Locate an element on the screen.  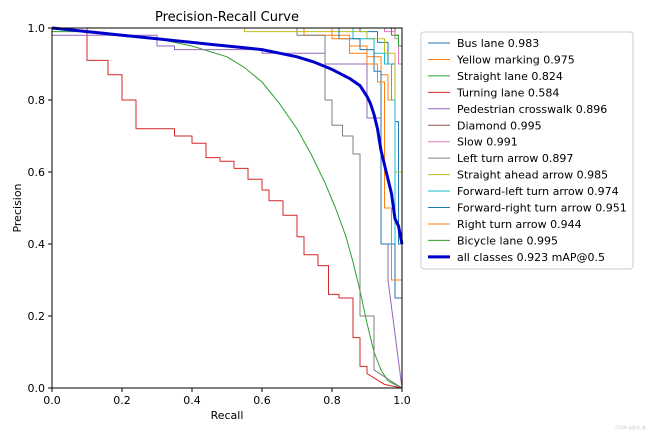
legend-entry: Forward-right turn arrow 0.951 is located at coordinates (527, 208).